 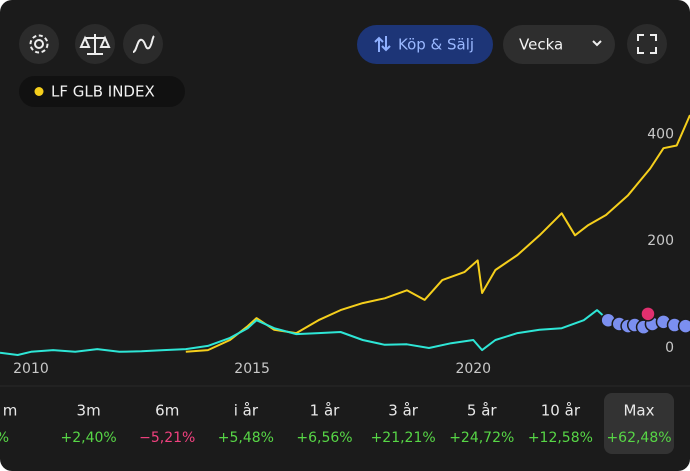 I want to click on period-change: +21,21%, so click(x=403, y=438).